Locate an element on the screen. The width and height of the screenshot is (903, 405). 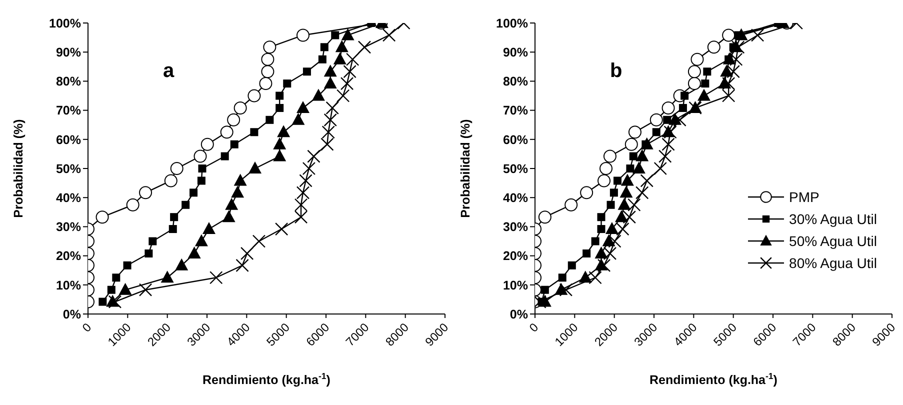
text: a is located at coordinates (168, 71).